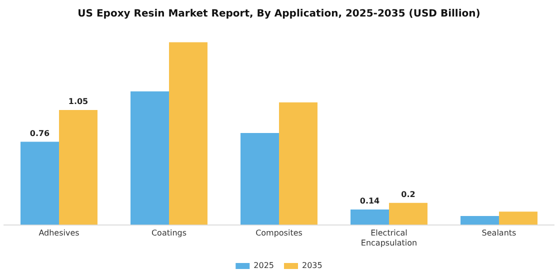 The height and width of the screenshot is (280, 560). What do you see at coordinates (78, 101) in the screenshot?
I see `data-label: 1.05` at bounding box center [78, 101].